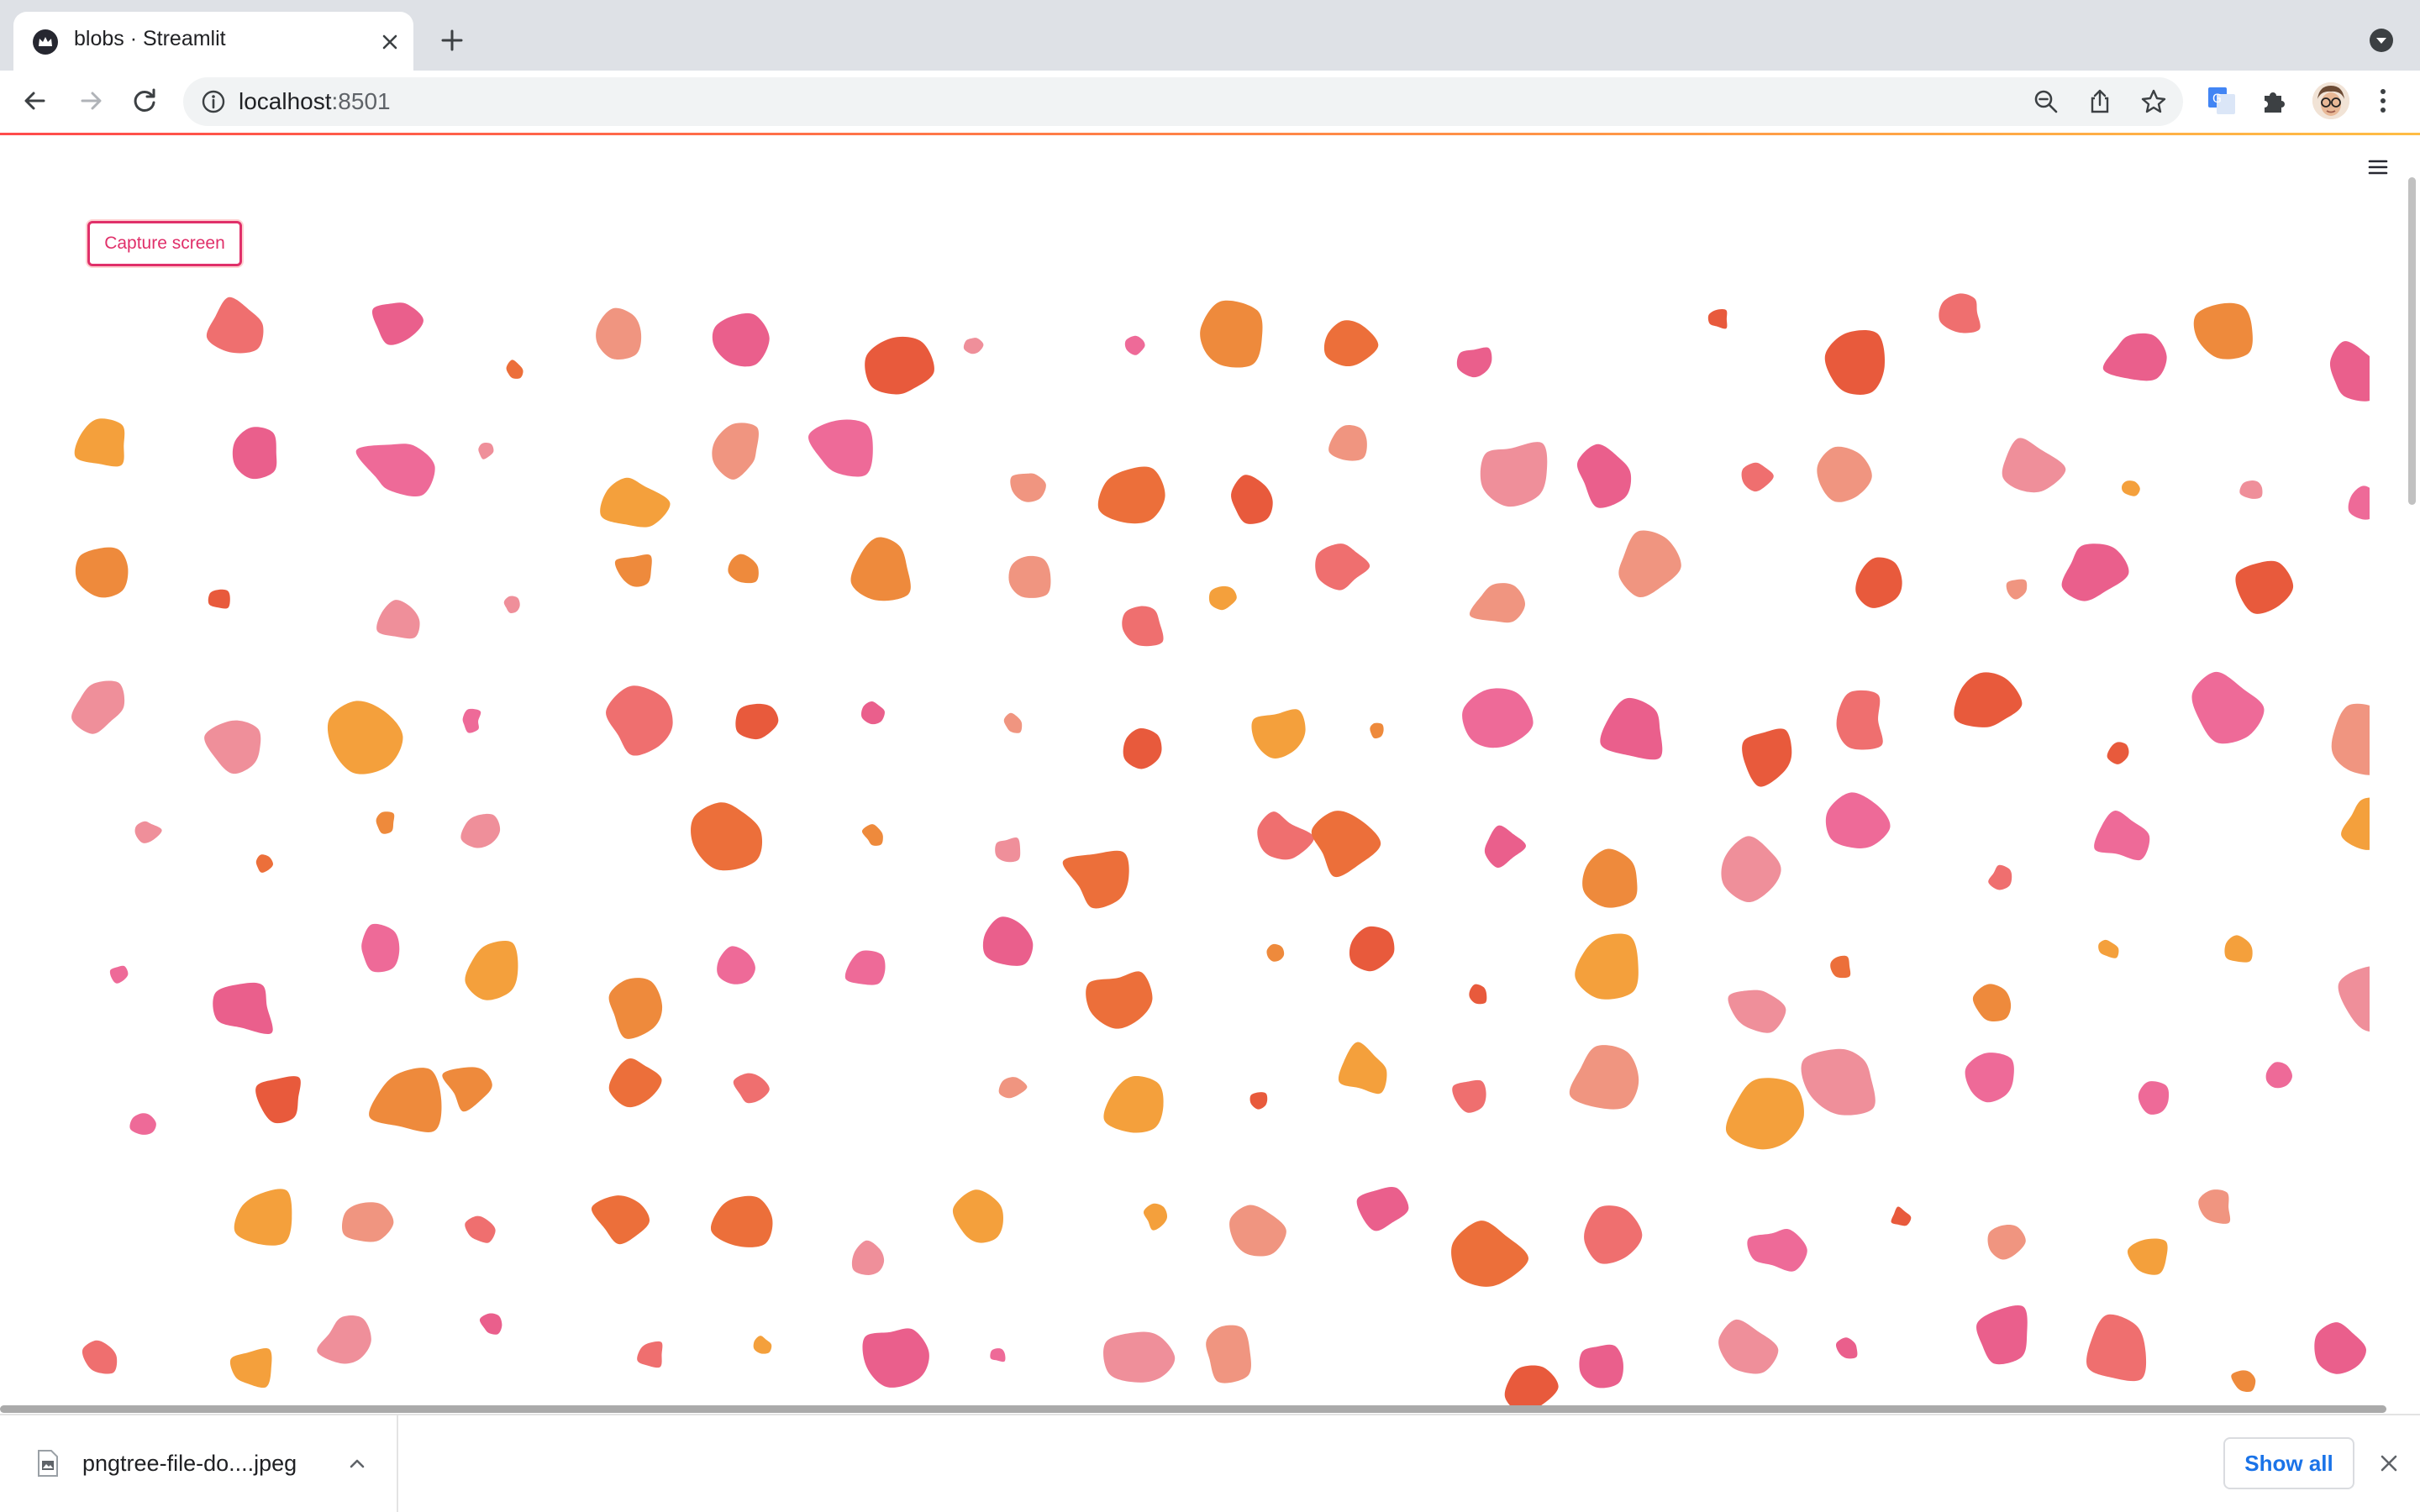 The height and width of the screenshot is (1512, 2420). I want to click on download-shelf: pngtree-file-do....jpeg Show all, so click(1210, 1463).